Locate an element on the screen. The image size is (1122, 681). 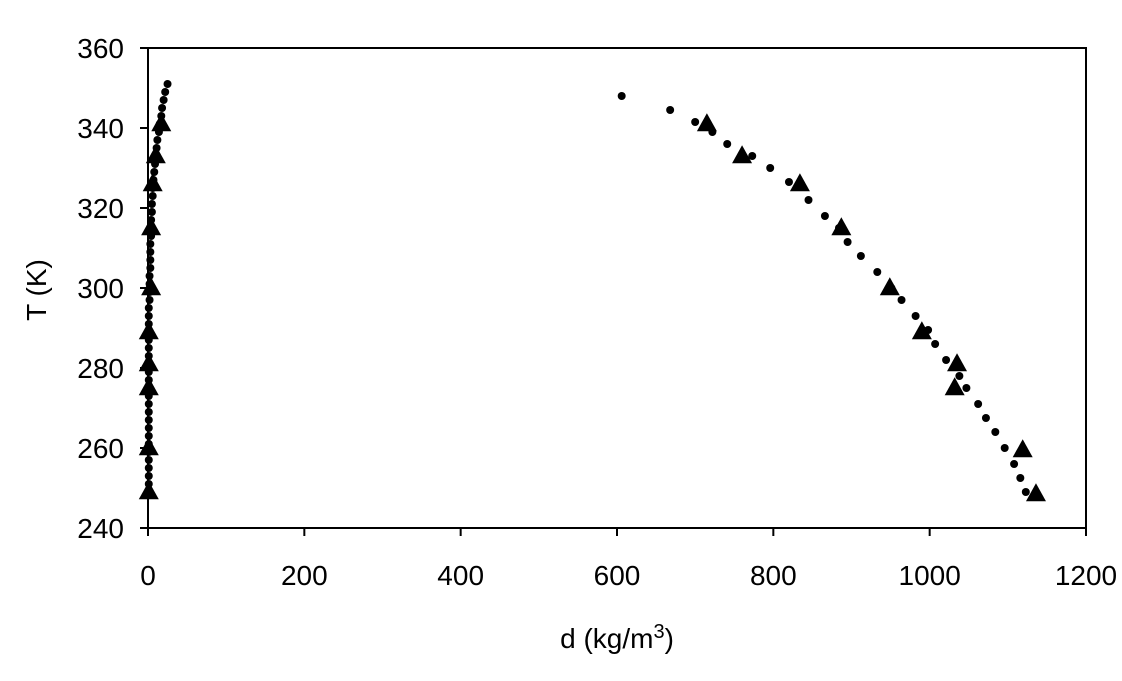
y-axis-label: T (K) is located at coordinates (36, 290).